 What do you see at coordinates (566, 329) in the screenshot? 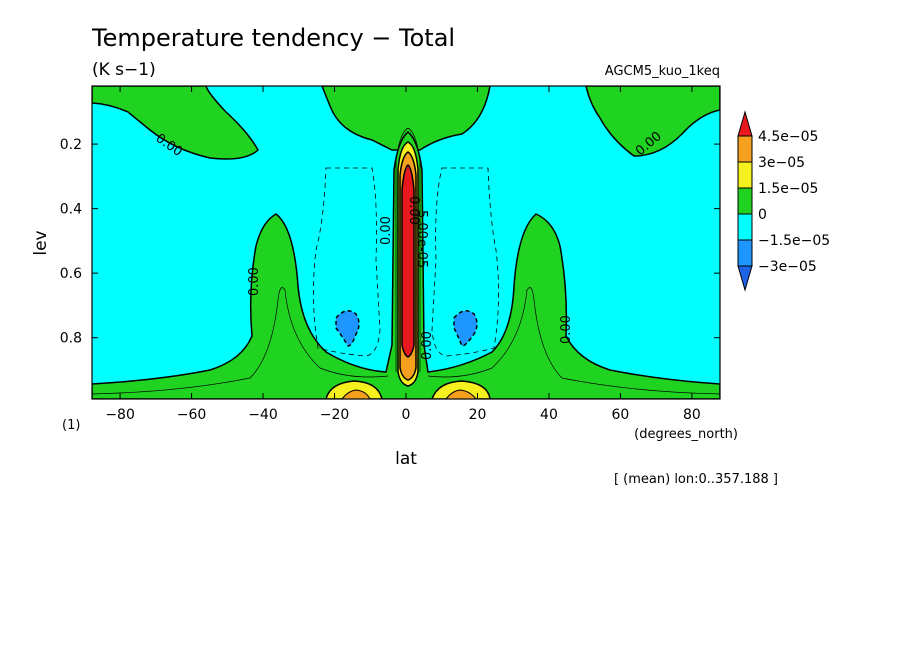
I see `contour-label-4: 0.00` at bounding box center [566, 329].